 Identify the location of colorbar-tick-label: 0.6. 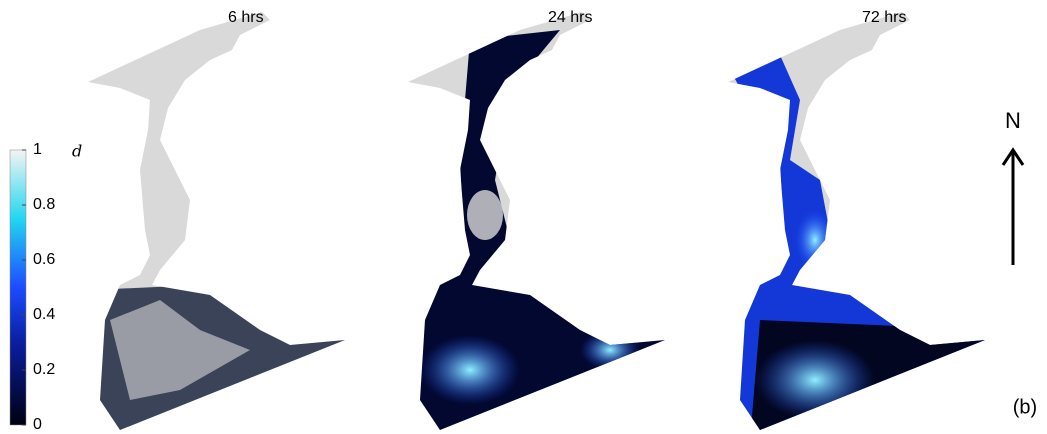
(44, 259).